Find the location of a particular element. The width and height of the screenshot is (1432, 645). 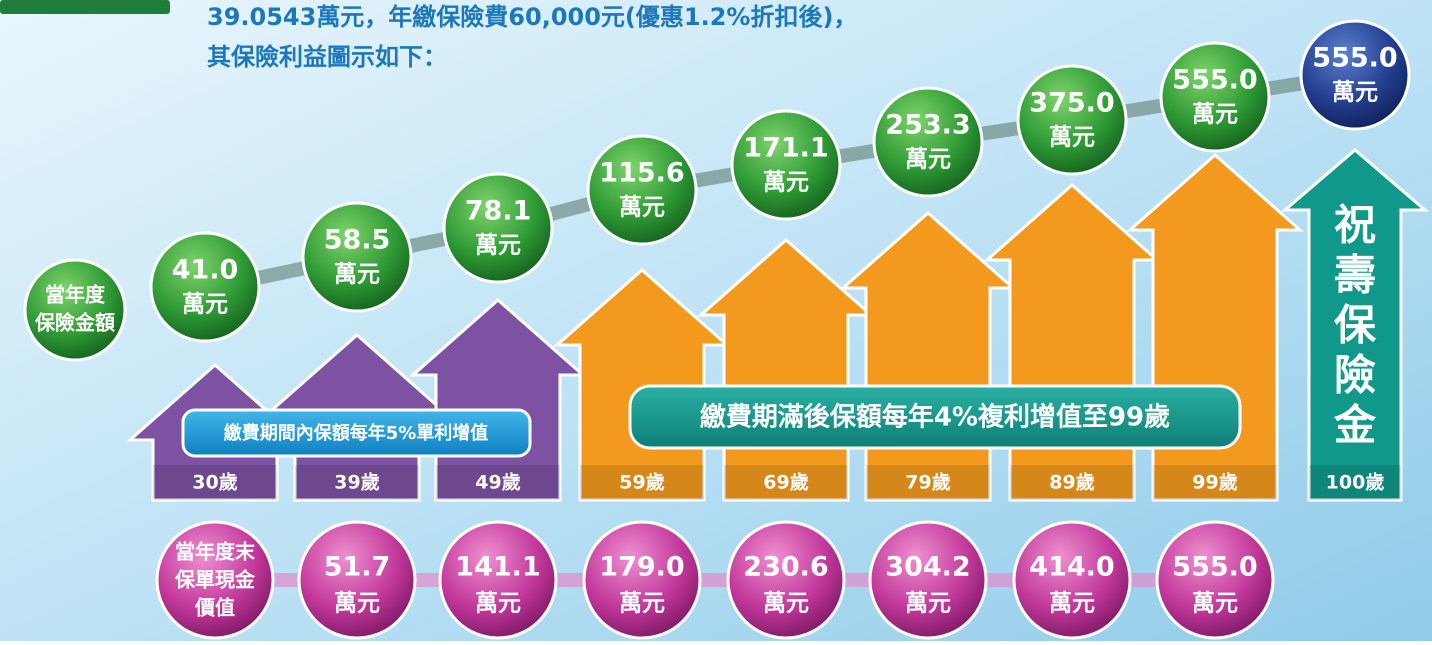

final-arrow-char: 金 is located at coordinates (1355, 425).